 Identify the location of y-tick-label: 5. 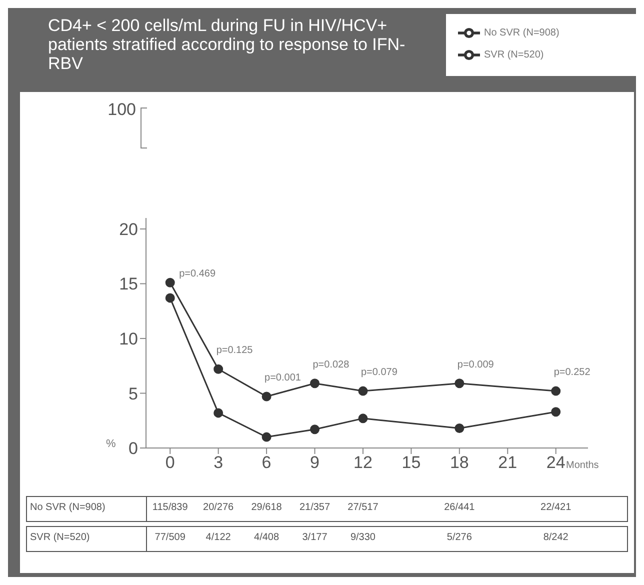
(133, 394).